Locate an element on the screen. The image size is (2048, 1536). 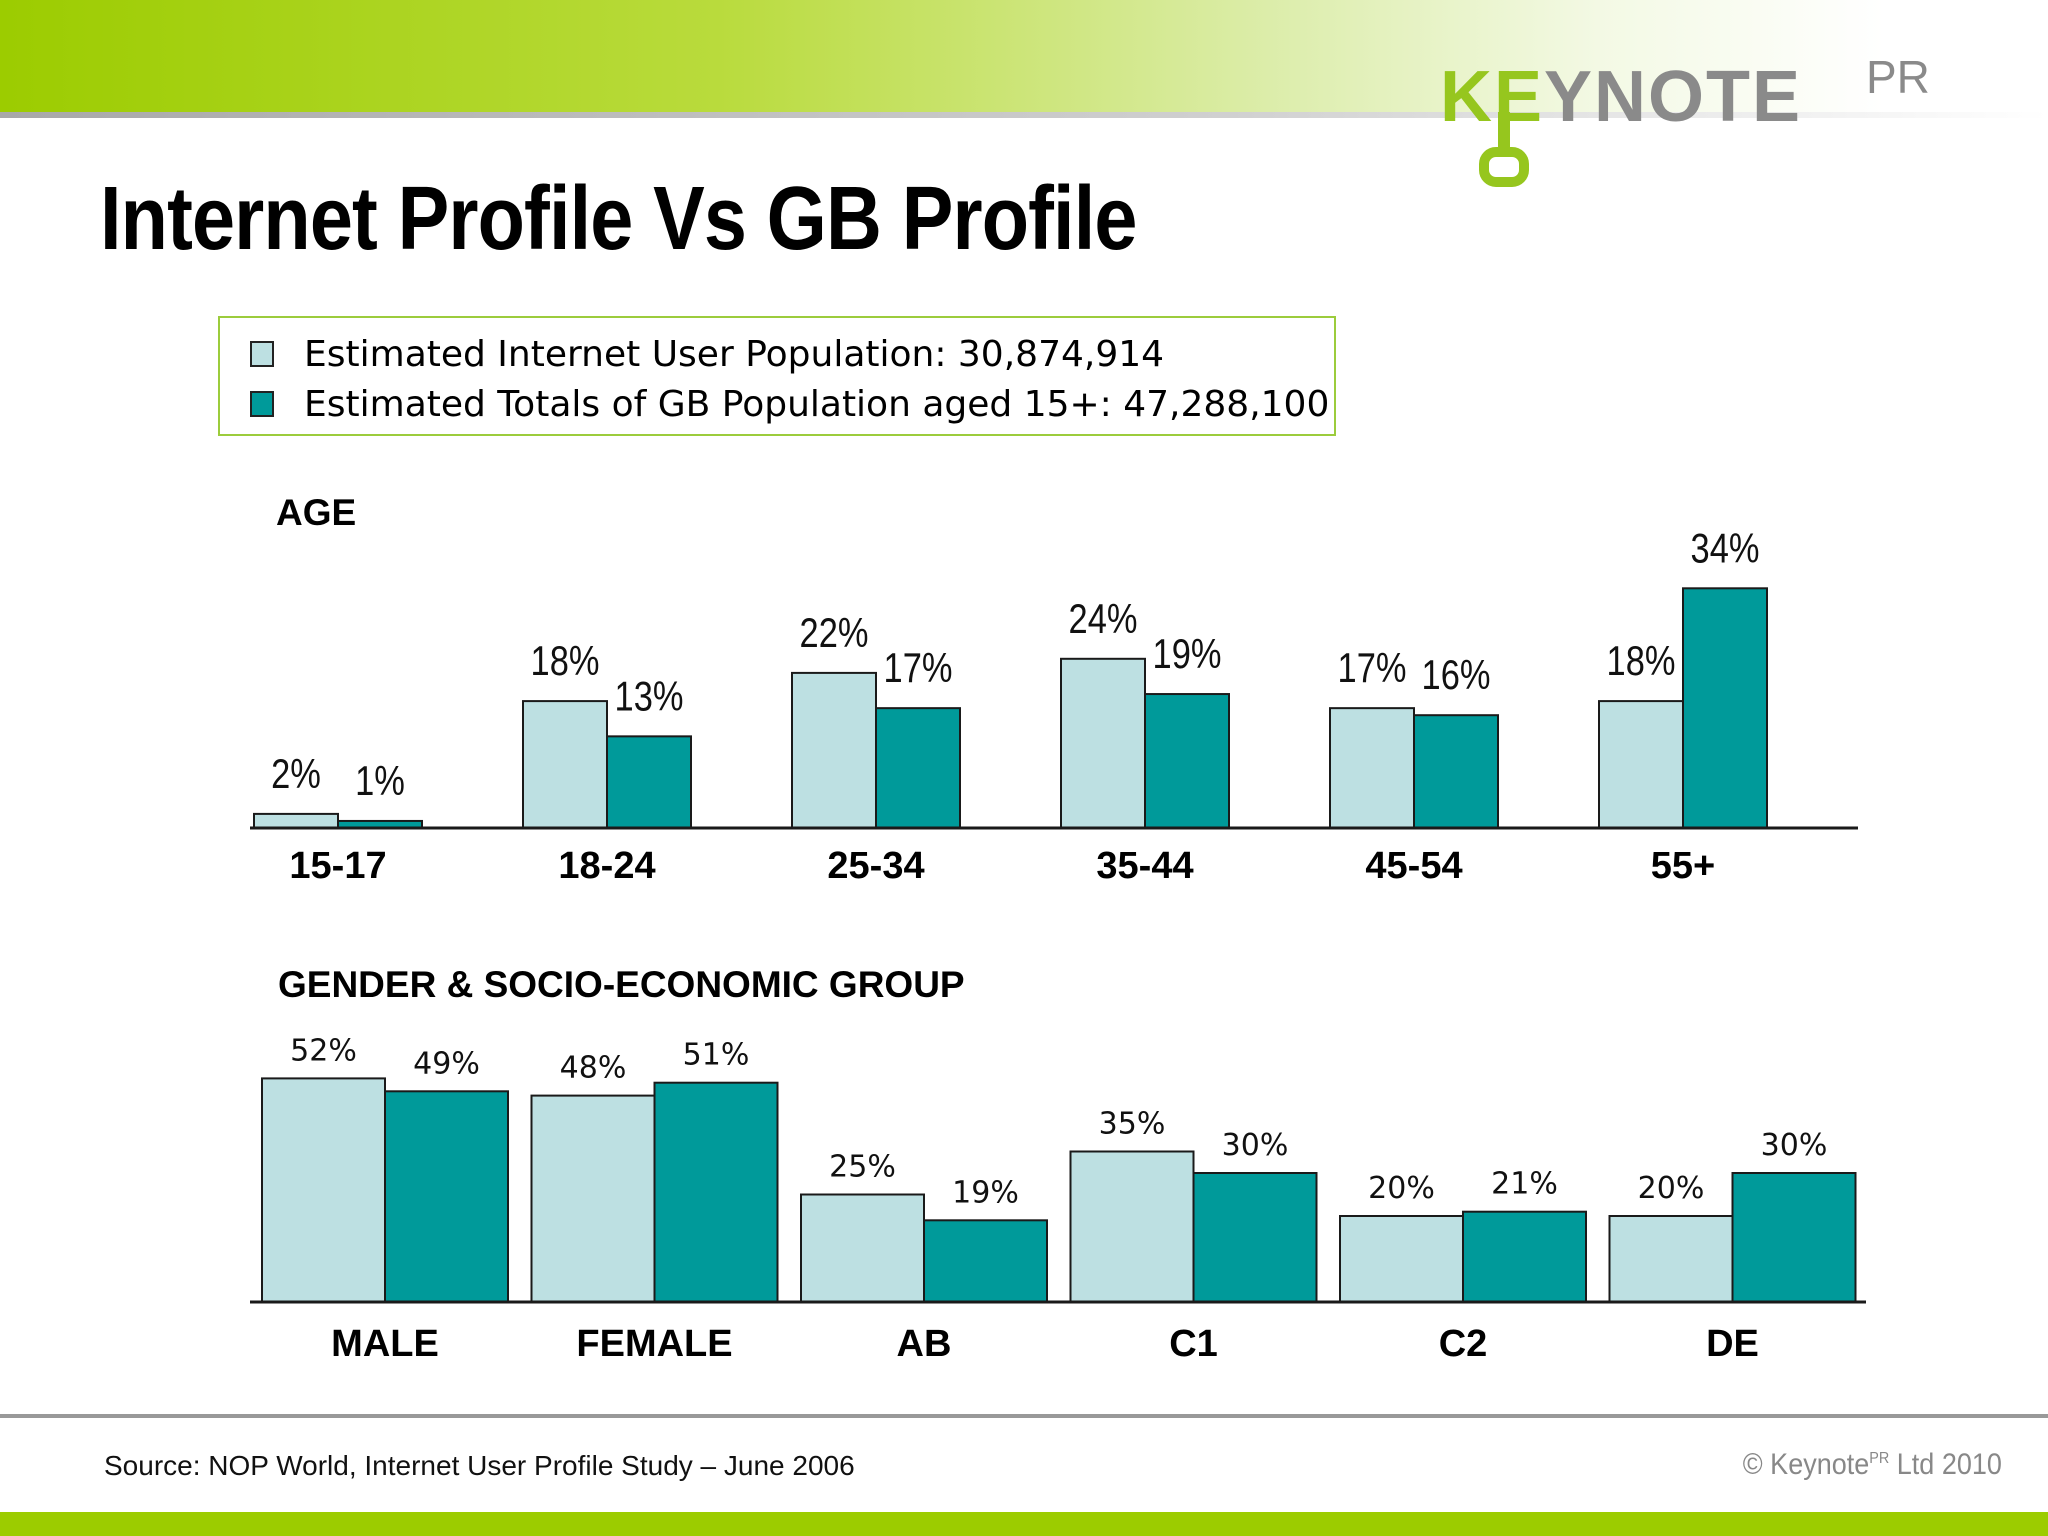
category-label: 45-54 is located at coordinates (1413, 866).